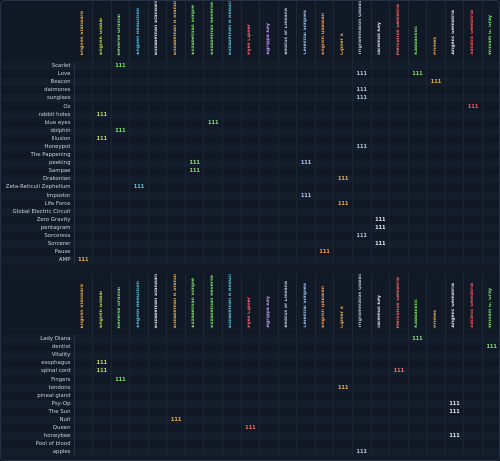 The image size is (500, 461). I want to click on phrase-label: Life Force, so click(38, 203).